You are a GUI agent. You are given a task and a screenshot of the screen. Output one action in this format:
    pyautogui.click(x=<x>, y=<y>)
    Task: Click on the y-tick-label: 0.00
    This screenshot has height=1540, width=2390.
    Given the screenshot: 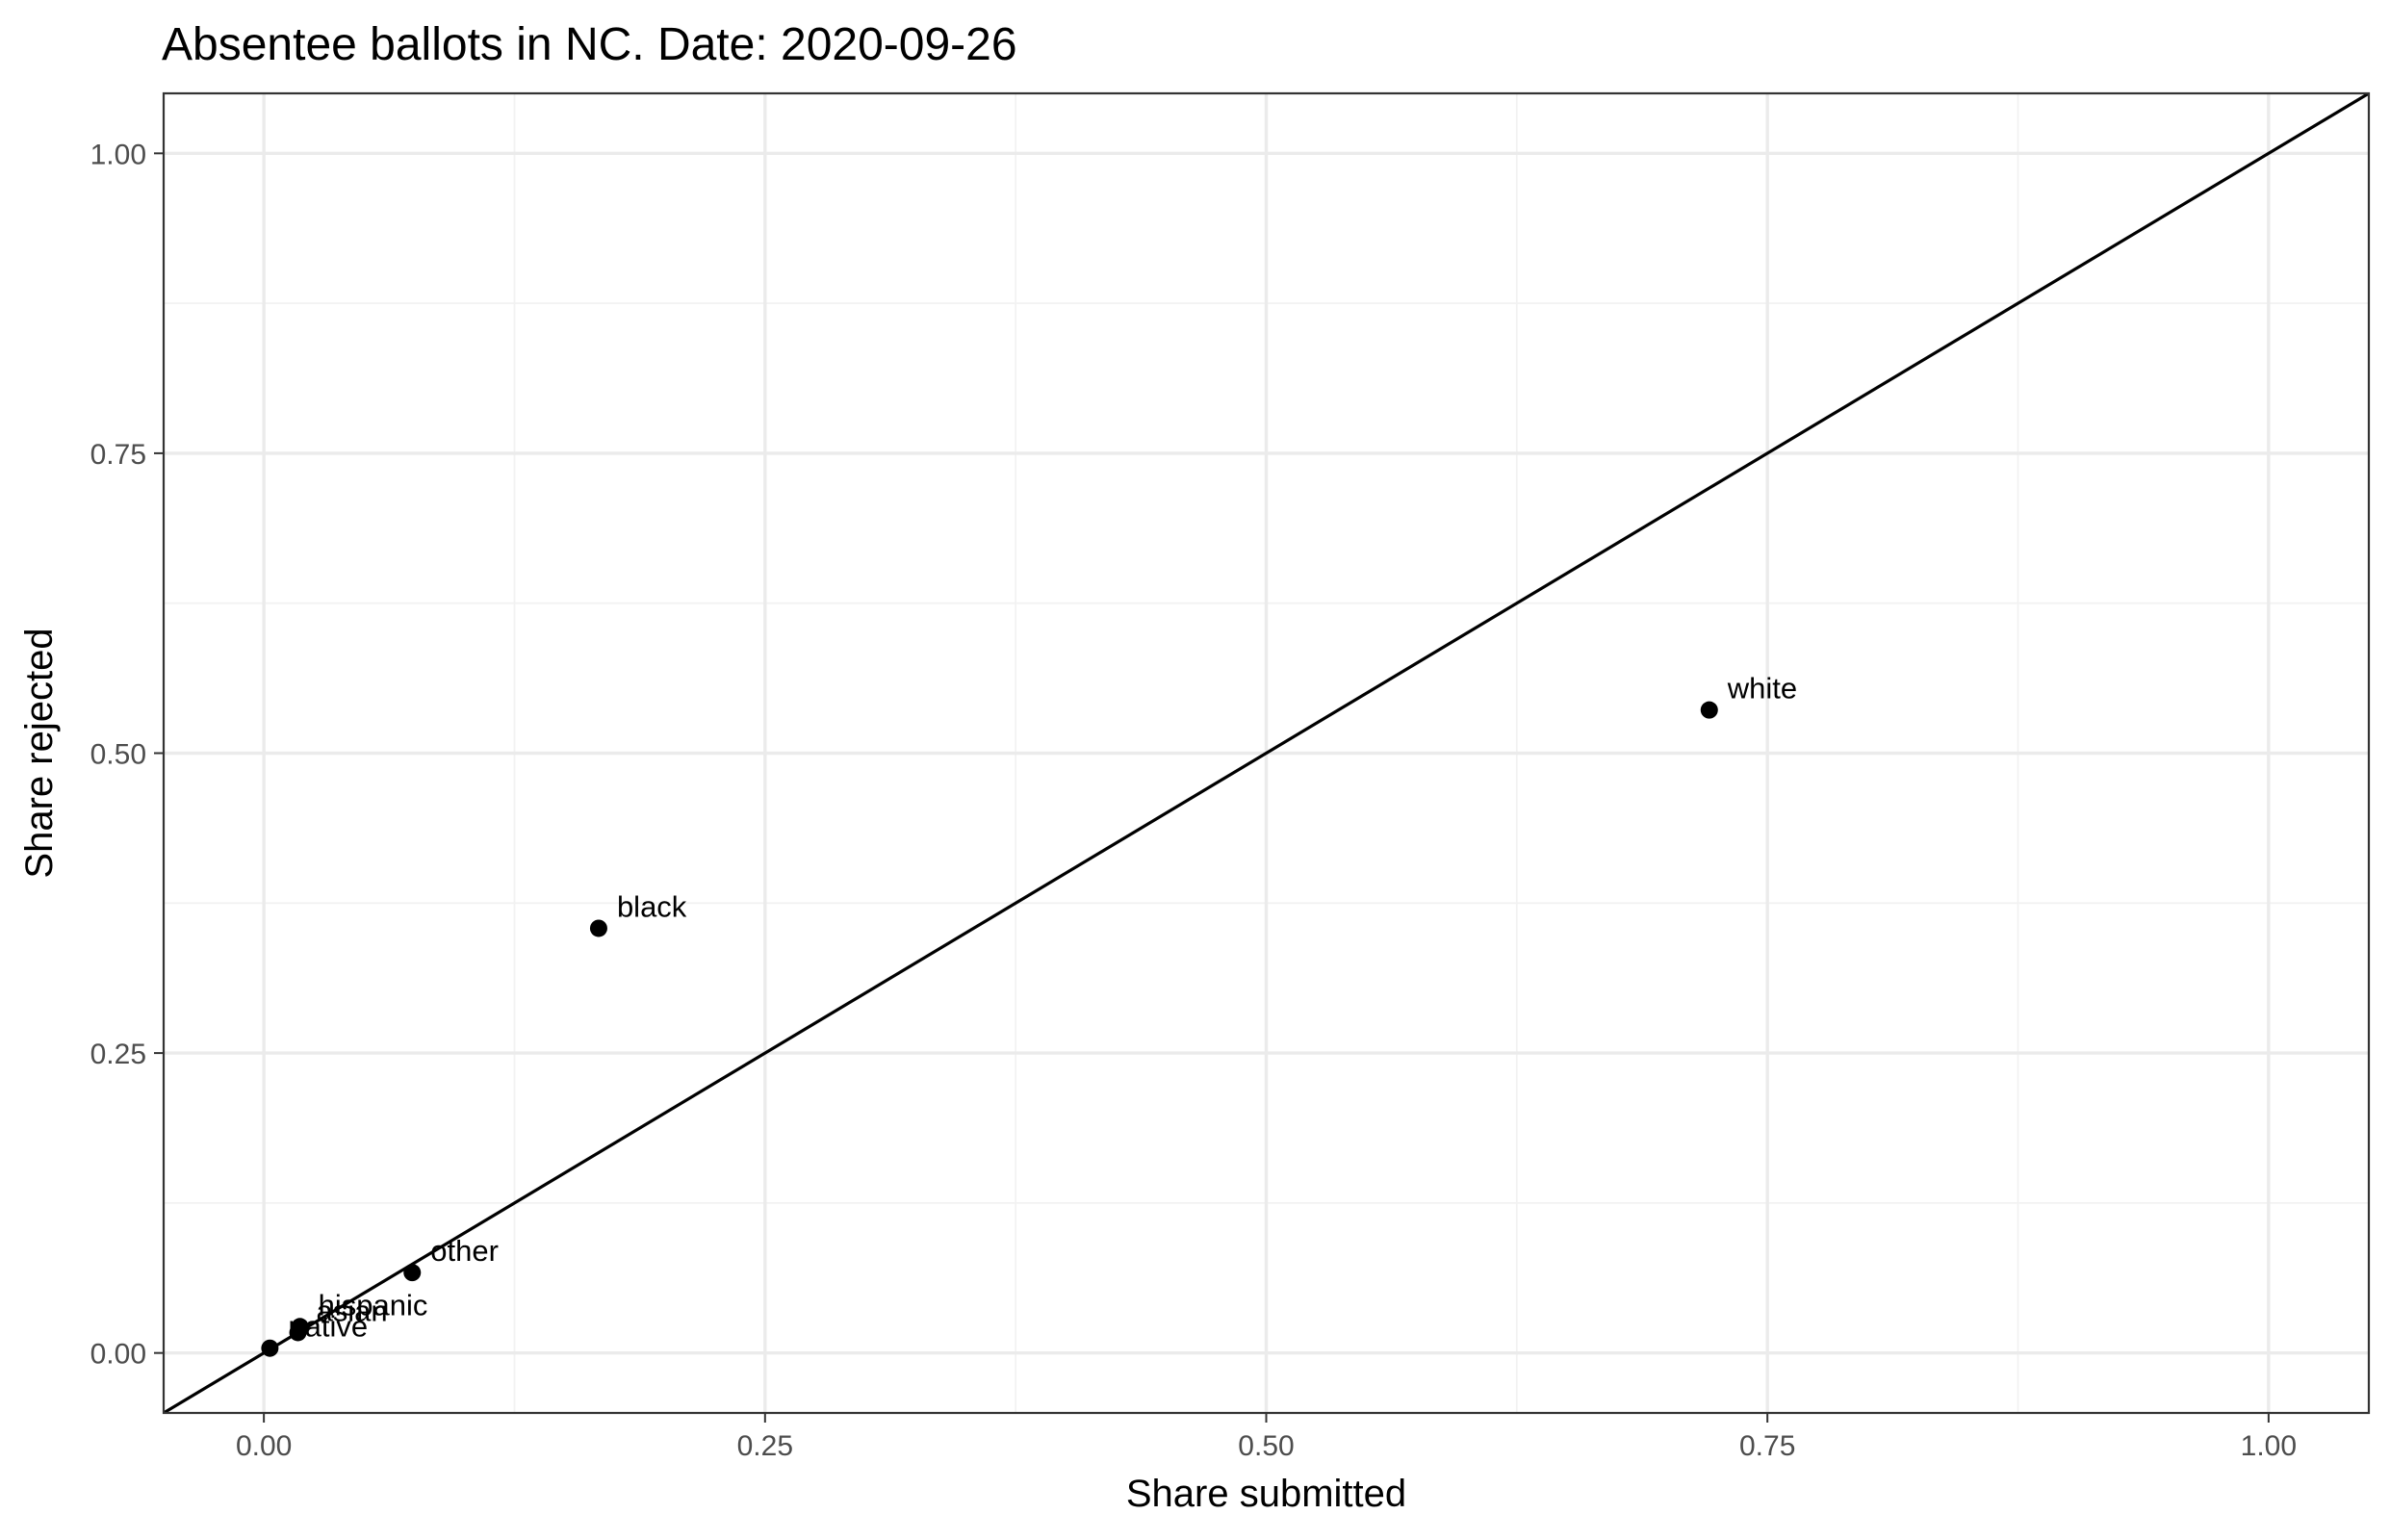 What is the action you would take?
    pyautogui.click(x=118, y=1355)
    